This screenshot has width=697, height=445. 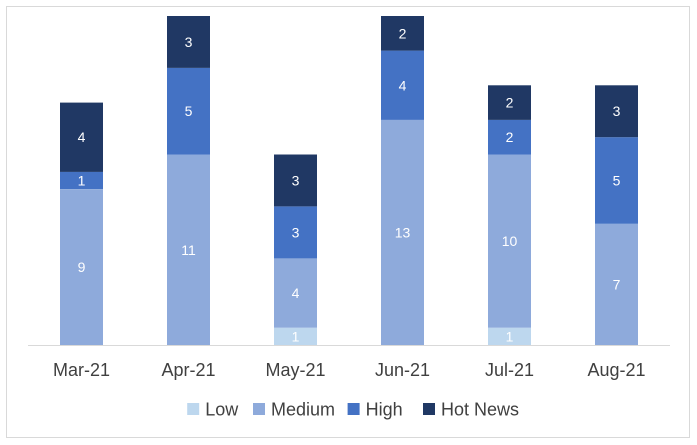 I want to click on x-tick-label: Apr-21, so click(x=188, y=370).